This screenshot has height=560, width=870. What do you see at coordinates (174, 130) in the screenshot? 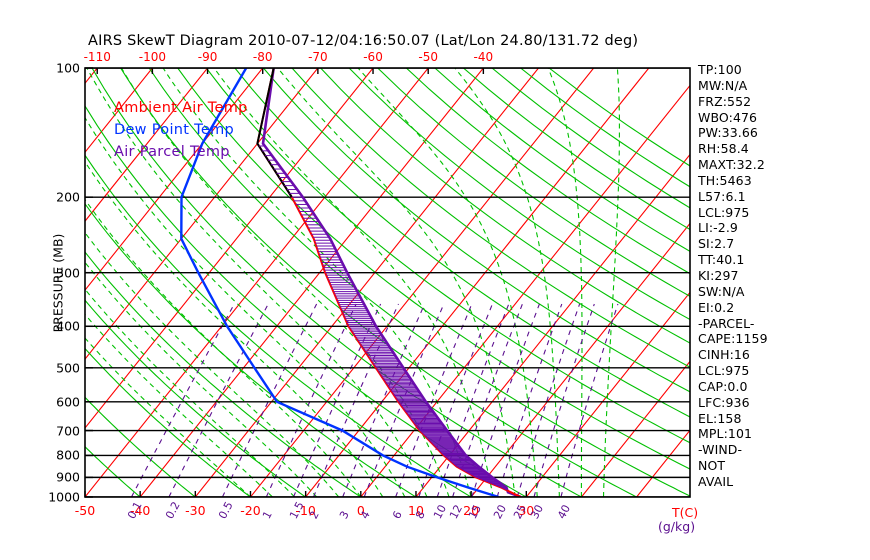
I see `legend-dew-point-temp: Dew Point Temp` at bounding box center [174, 130].